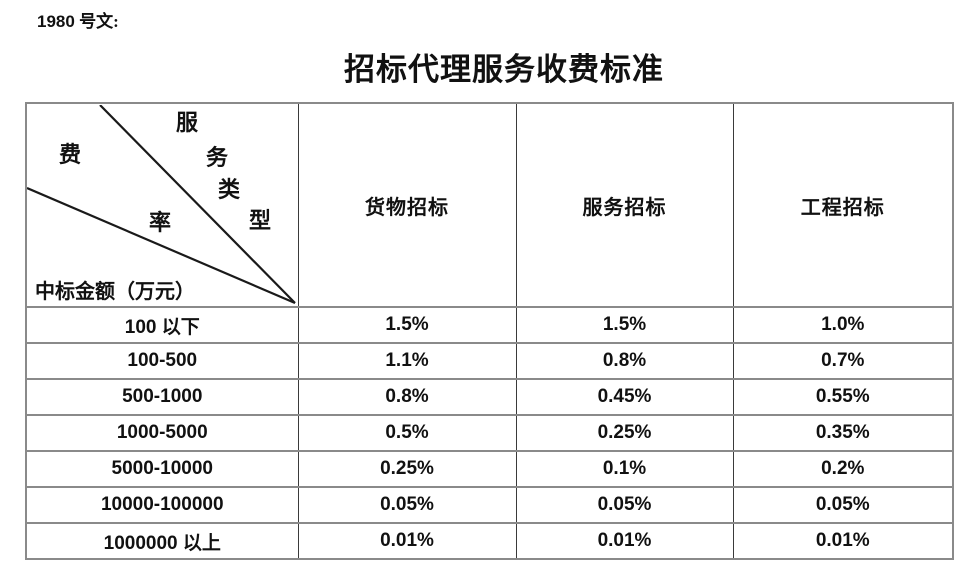  Describe the element at coordinates (407, 361) in the screenshot. I see `fee-value: 1.1%` at that location.